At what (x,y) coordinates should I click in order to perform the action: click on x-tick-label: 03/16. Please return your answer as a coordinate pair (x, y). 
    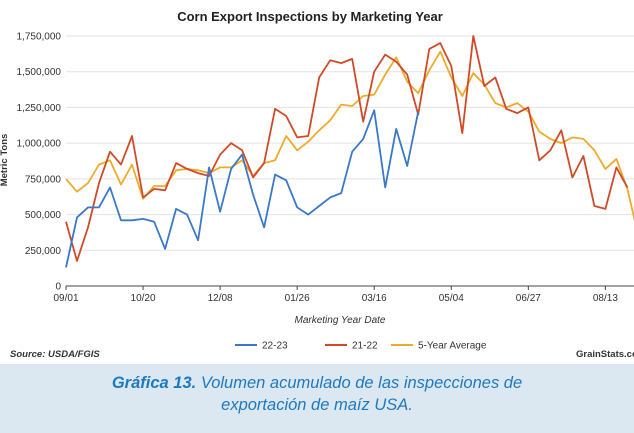
    Looking at the image, I should click on (374, 298).